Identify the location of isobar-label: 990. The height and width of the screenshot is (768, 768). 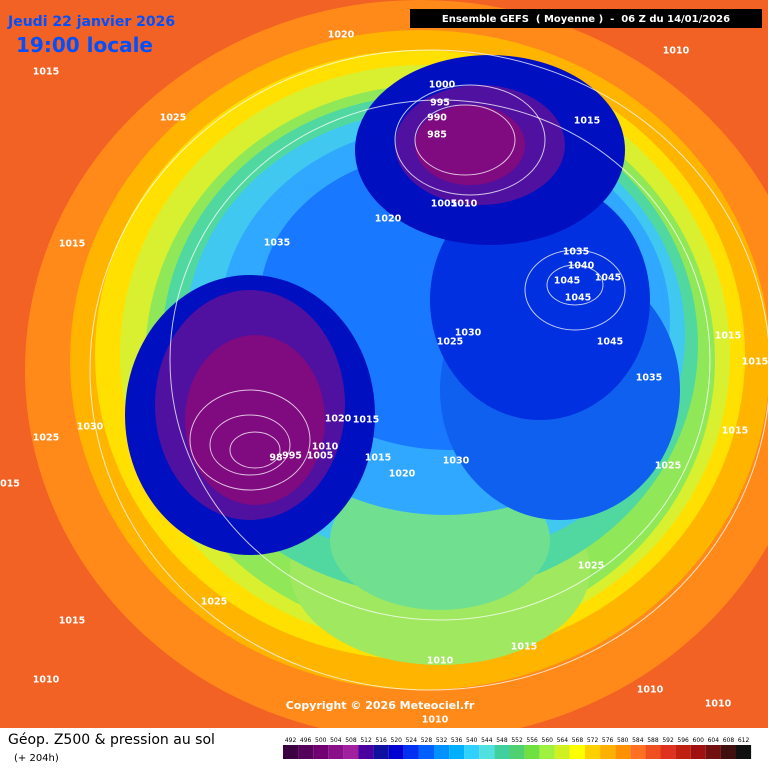
(437, 118).